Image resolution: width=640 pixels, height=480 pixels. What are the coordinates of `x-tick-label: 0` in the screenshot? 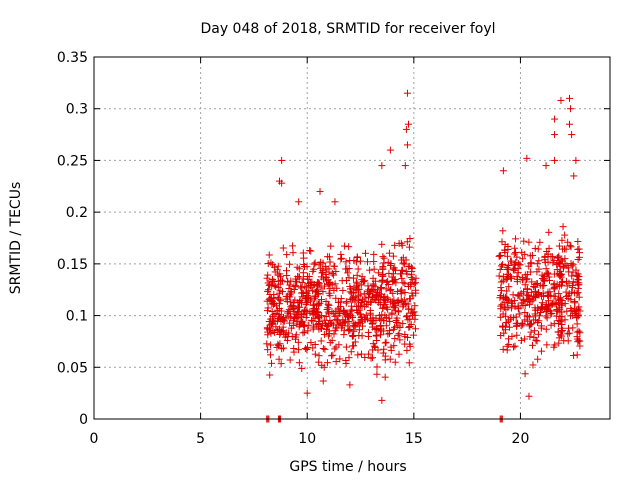 It's located at (94, 439).